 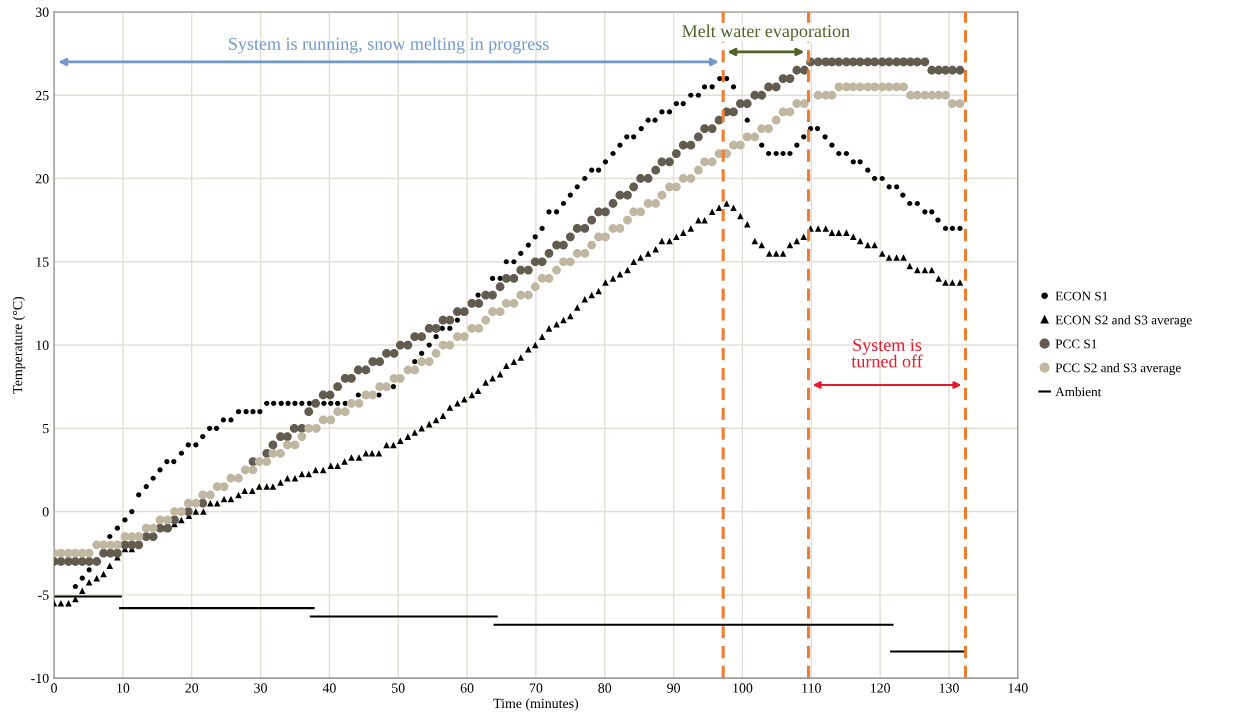 What do you see at coordinates (40, 678) in the screenshot?
I see `y-tick-label: -10` at bounding box center [40, 678].